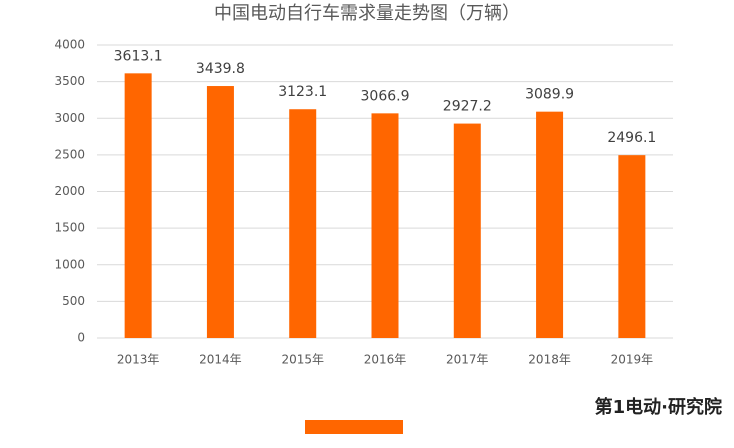 This screenshot has height=448, width=734. I want to click on logo: 第1电动·研究院, so click(658, 407).